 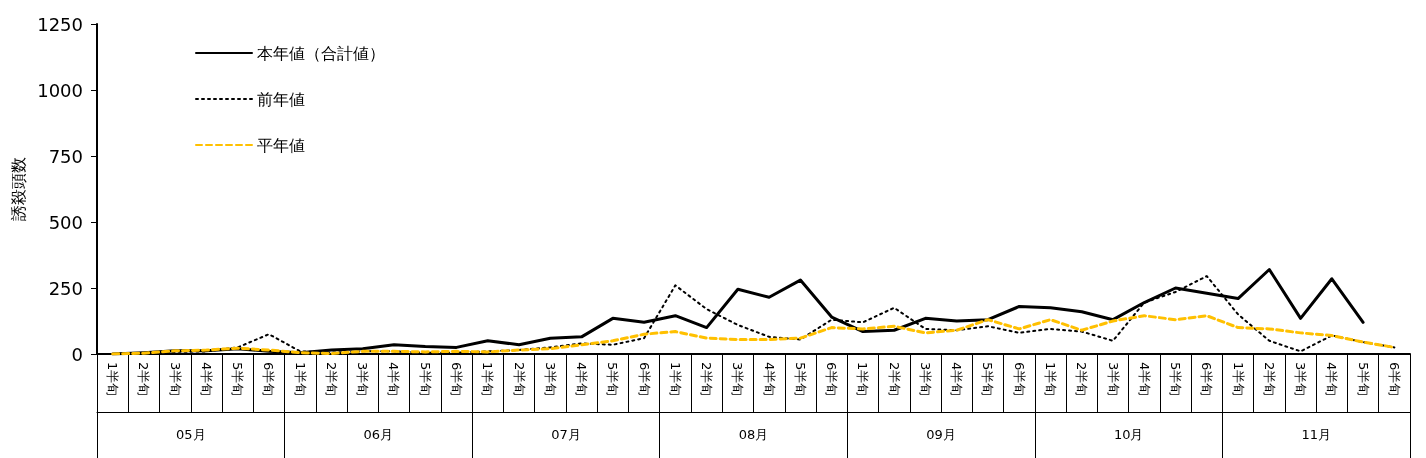 I want to click on y-tick-label: 1000, so click(x=60, y=90).